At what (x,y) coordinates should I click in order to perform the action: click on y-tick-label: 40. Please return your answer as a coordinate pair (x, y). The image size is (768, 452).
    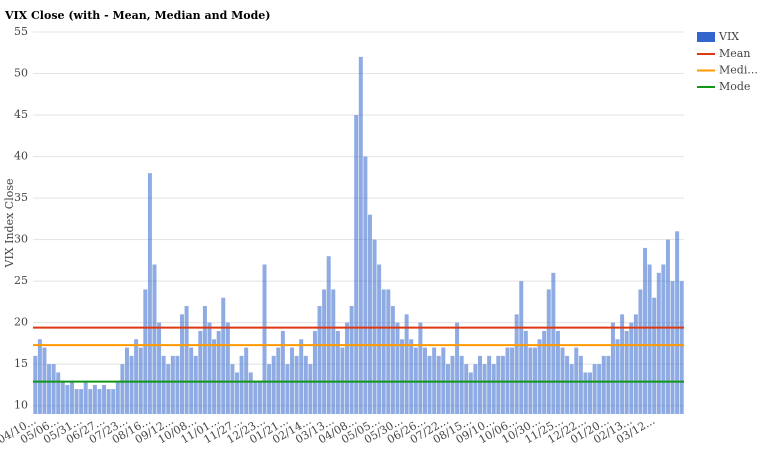
    Looking at the image, I should click on (21, 156).